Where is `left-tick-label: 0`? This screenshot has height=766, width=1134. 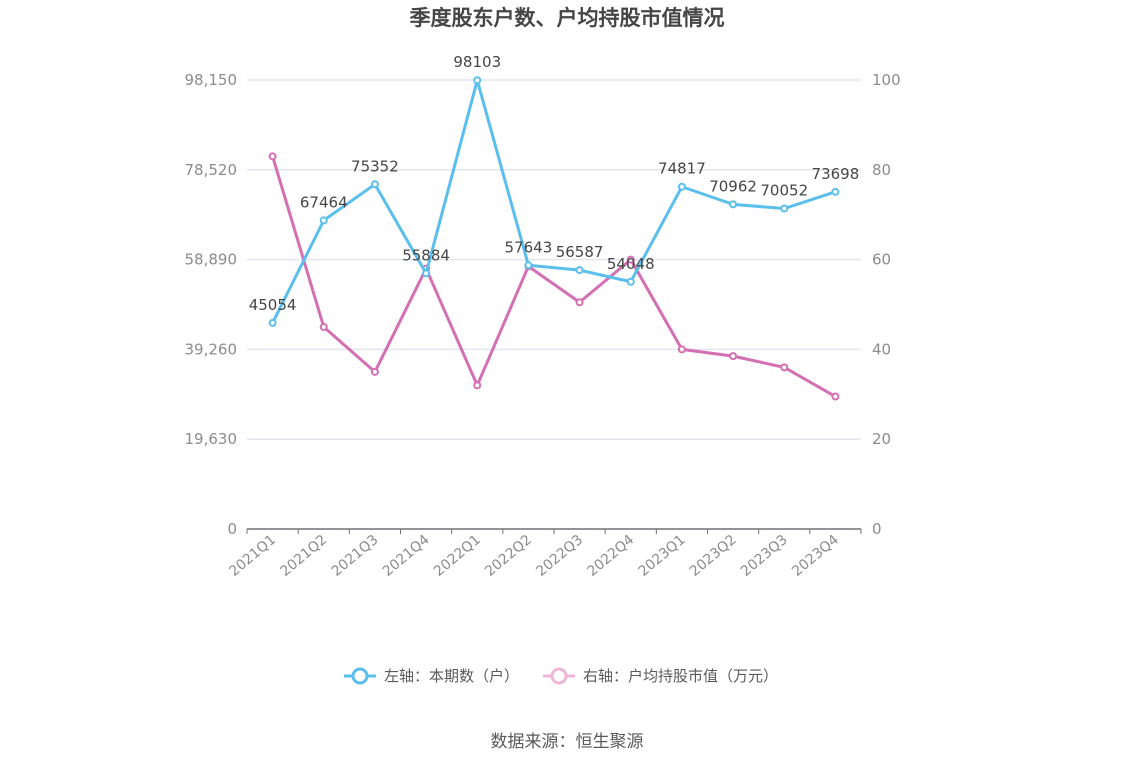 left-tick-label: 0 is located at coordinates (232, 529).